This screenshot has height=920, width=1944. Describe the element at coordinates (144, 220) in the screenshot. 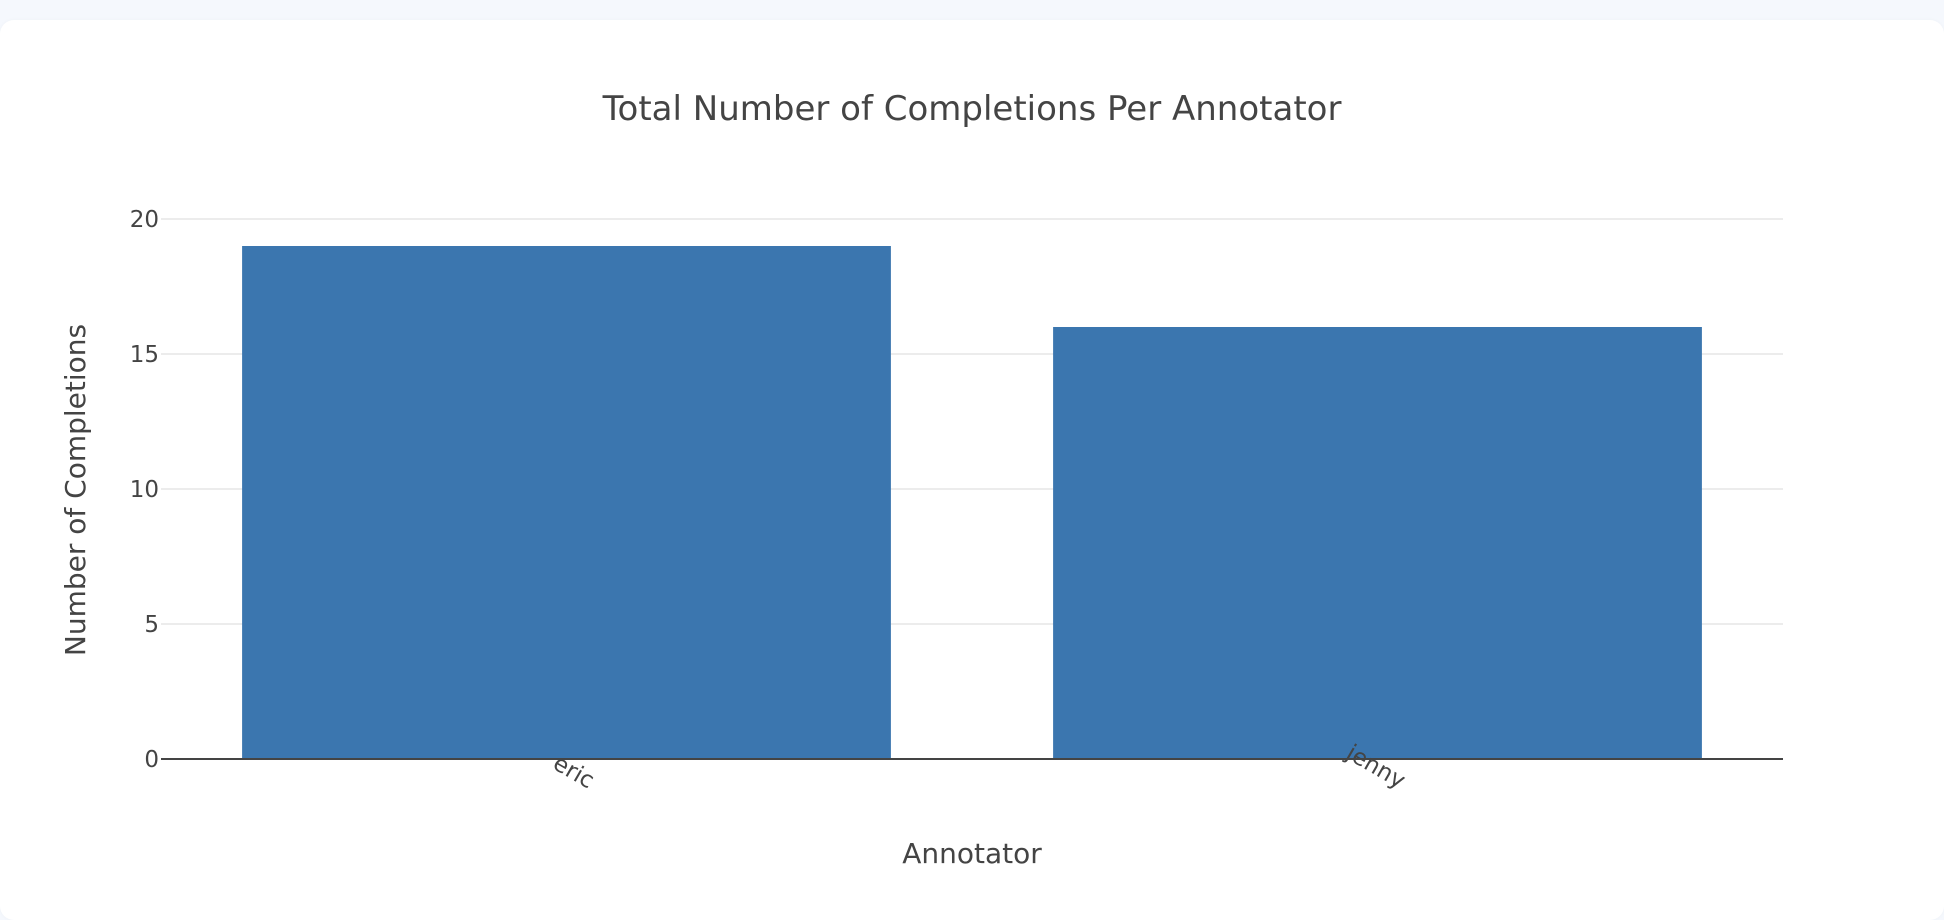

I see `y-tick-label: 20` at that location.